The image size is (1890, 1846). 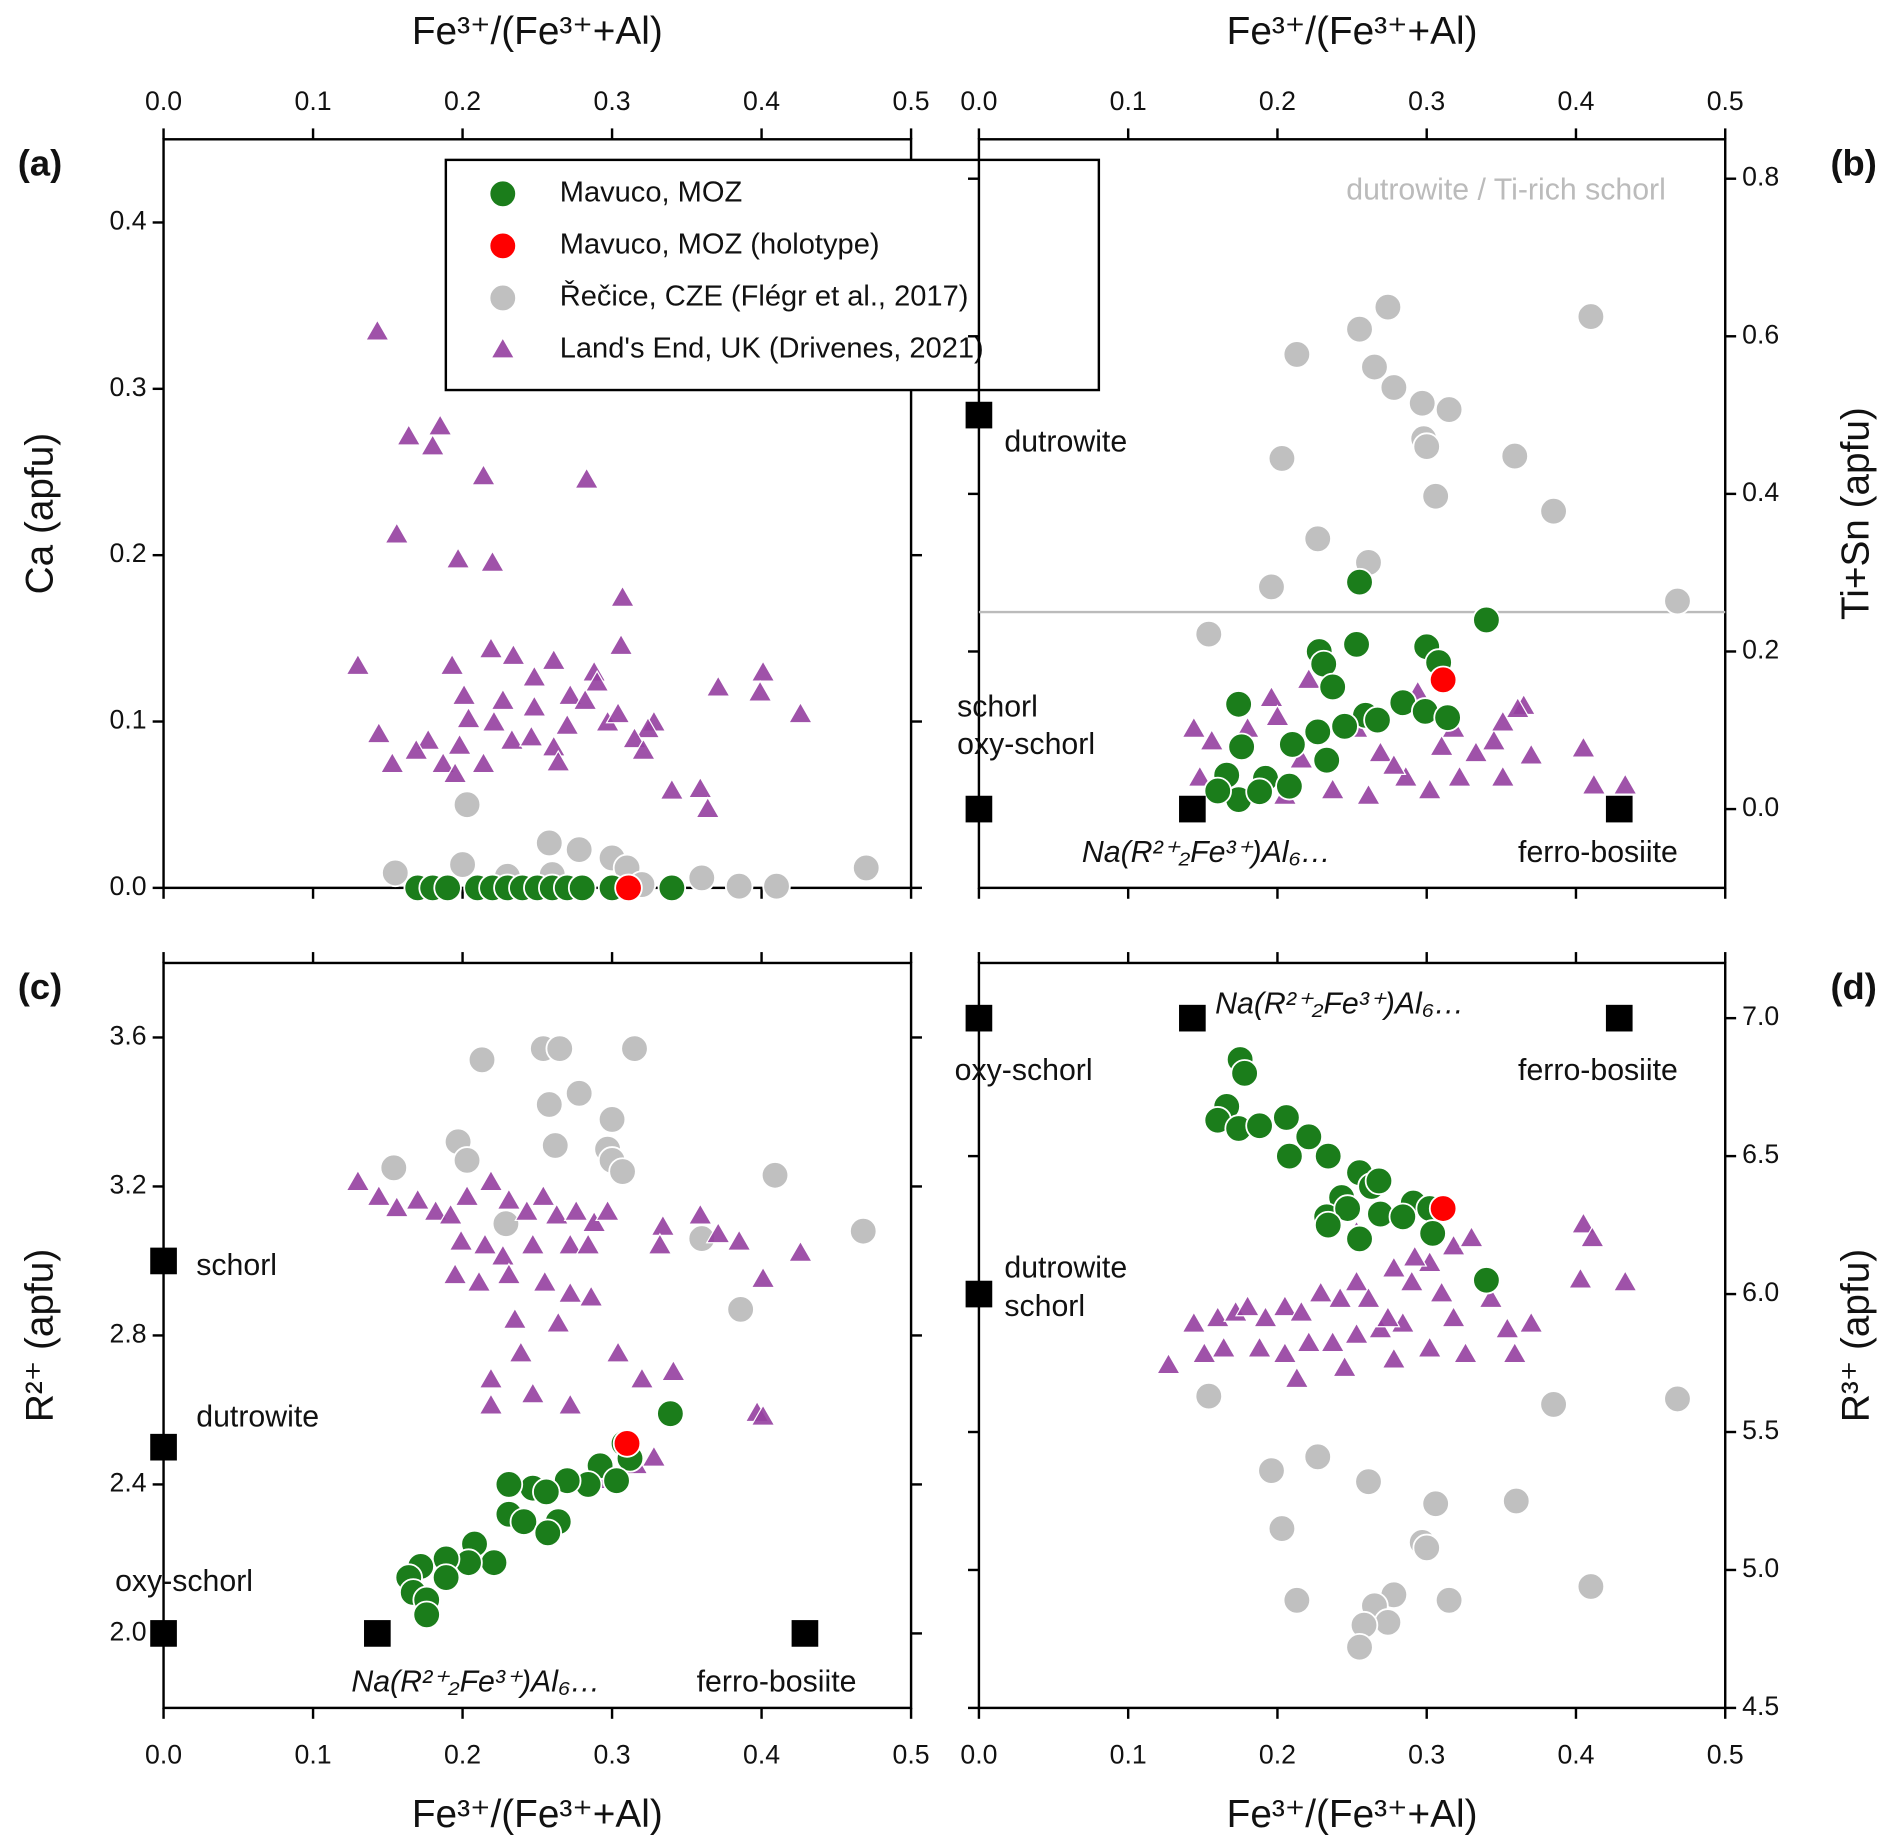 I want to click on panel-label: (c), so click(x=40, y=986).